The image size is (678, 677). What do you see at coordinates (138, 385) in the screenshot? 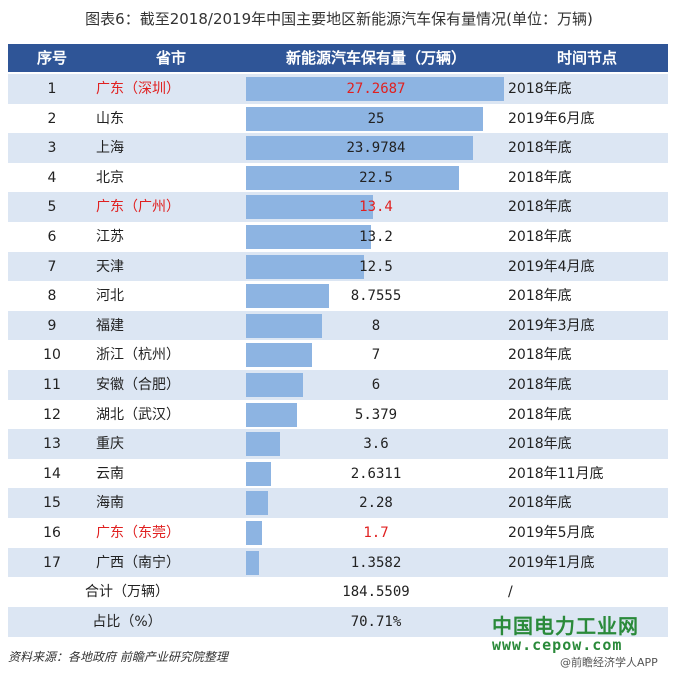
I see `row-region: 安徽（合肥）` at bounding box center [138, 385].